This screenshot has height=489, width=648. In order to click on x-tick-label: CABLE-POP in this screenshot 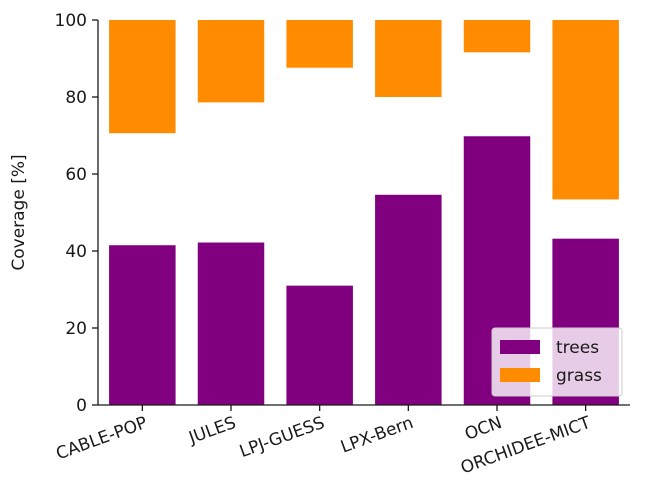, I will do `click(102, 438)`.